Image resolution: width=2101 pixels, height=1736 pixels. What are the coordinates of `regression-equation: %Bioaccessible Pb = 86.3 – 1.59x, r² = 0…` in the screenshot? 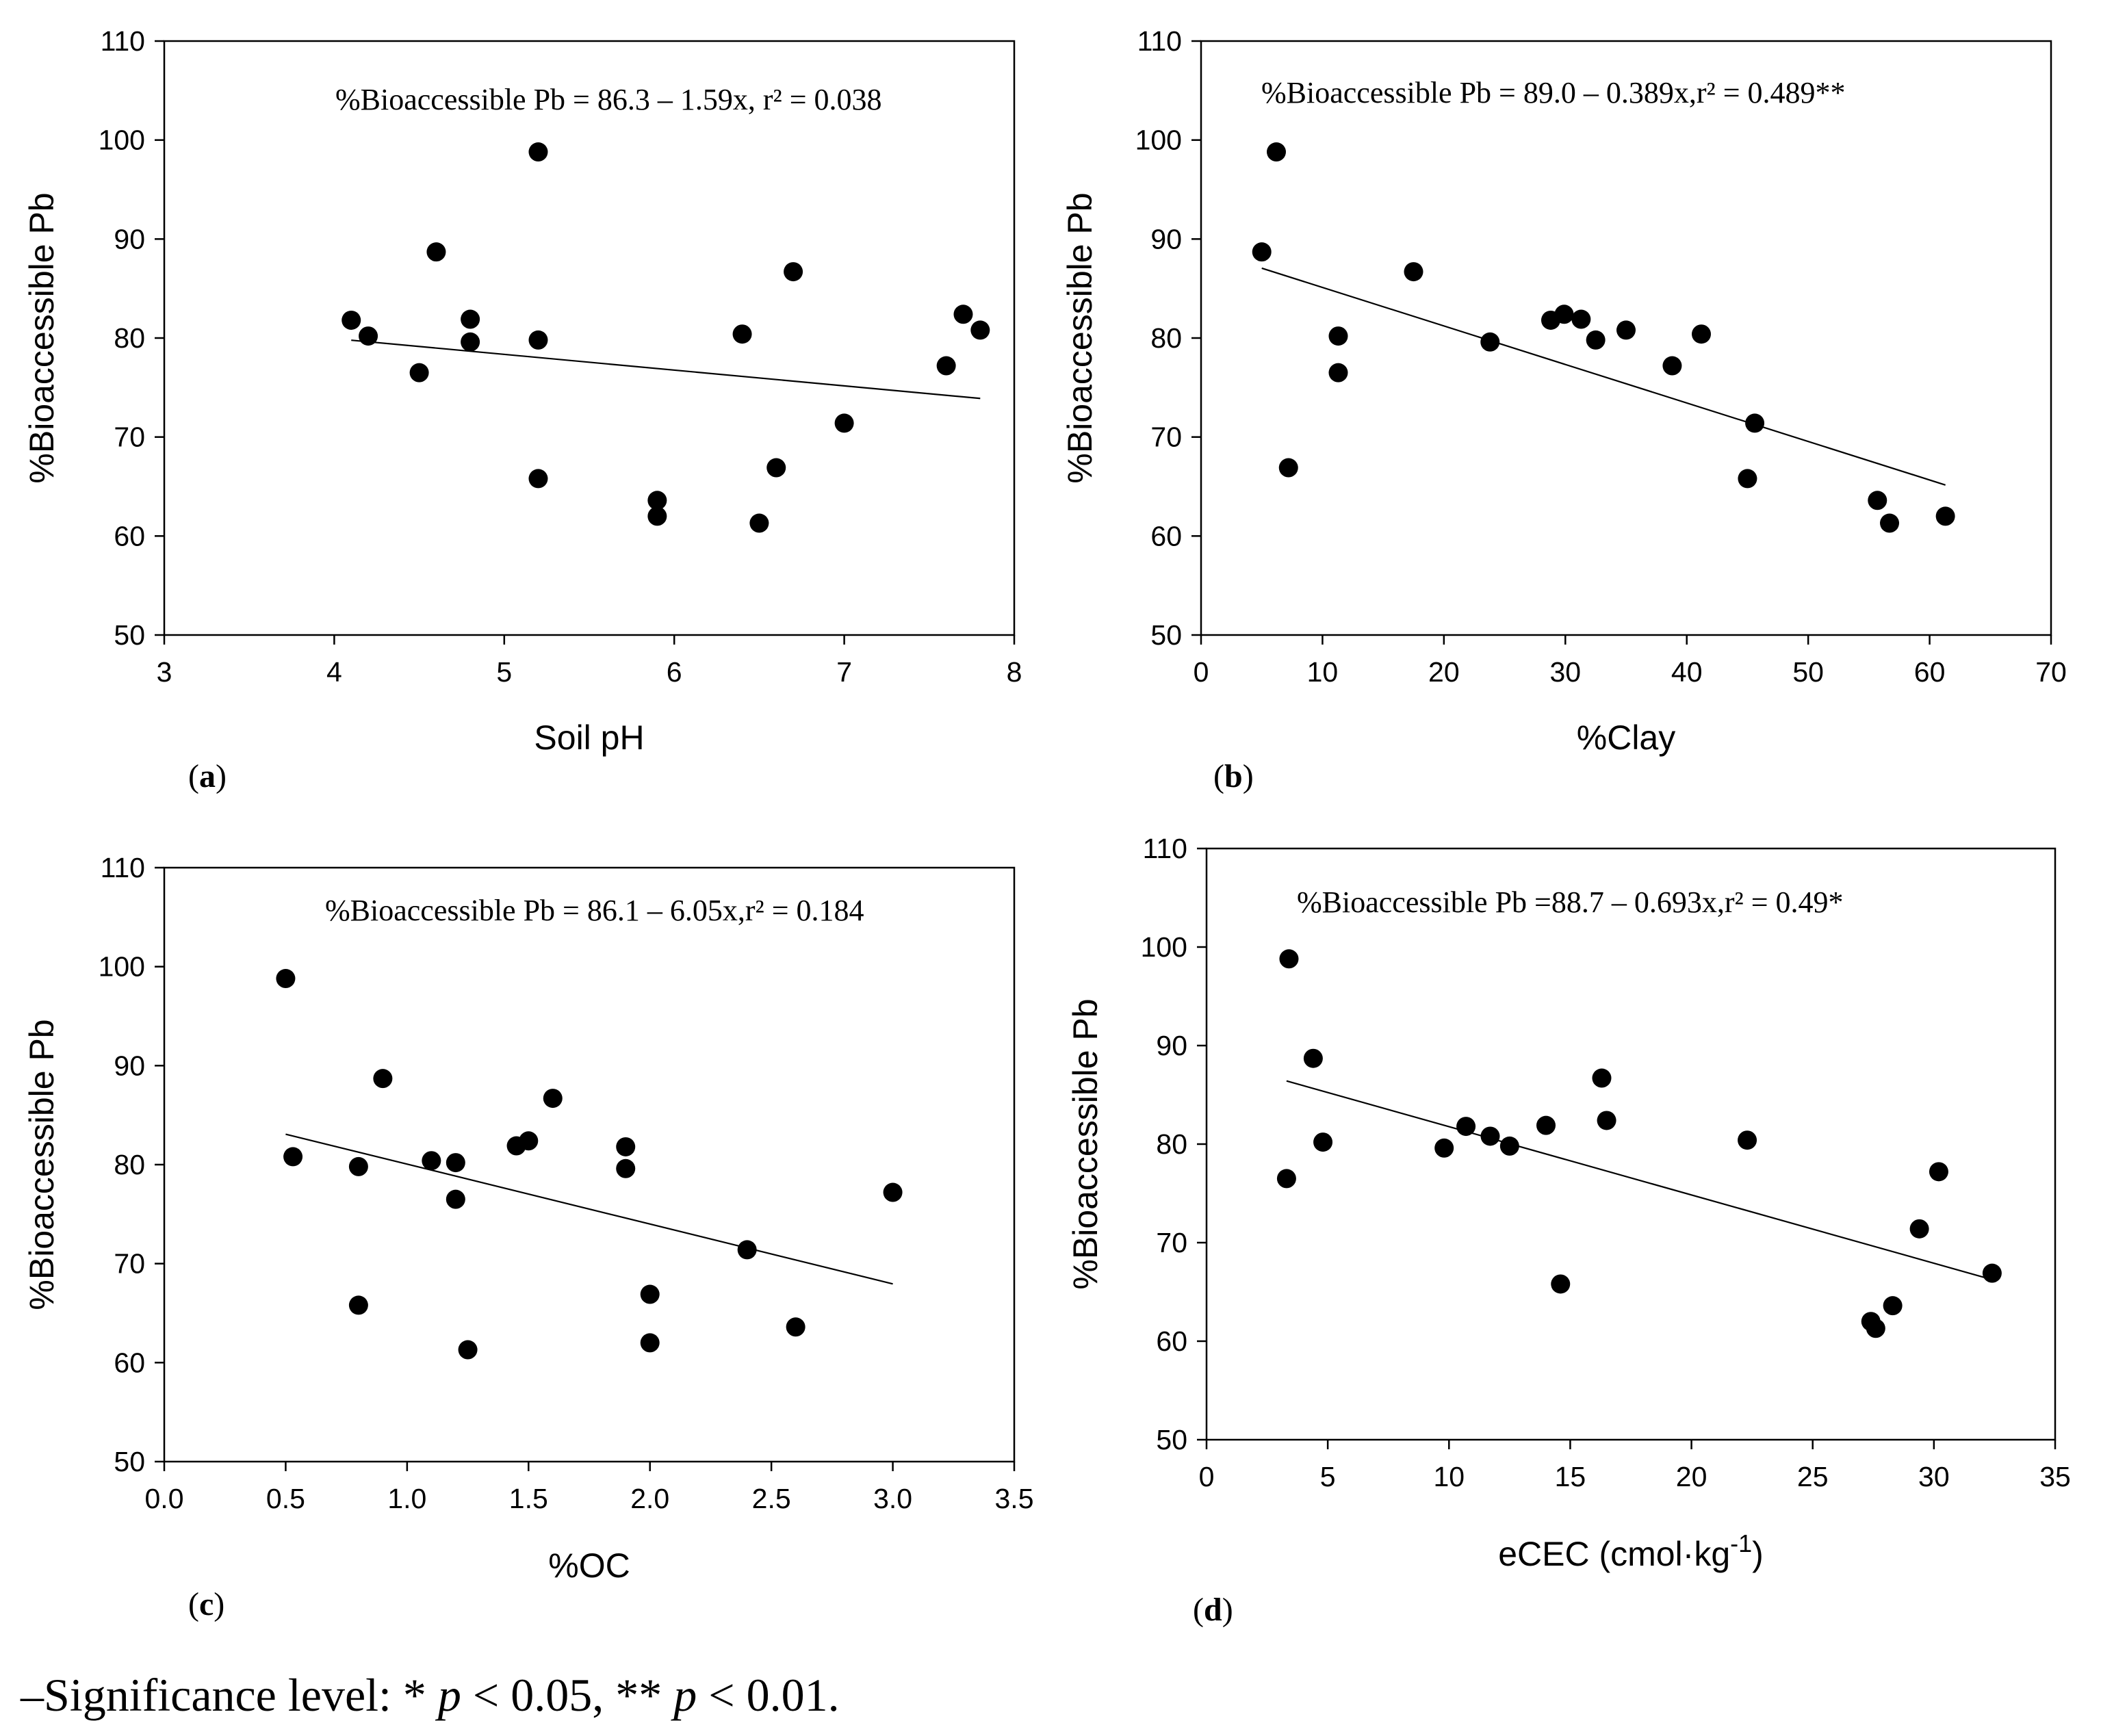 It's located at (608, 99).